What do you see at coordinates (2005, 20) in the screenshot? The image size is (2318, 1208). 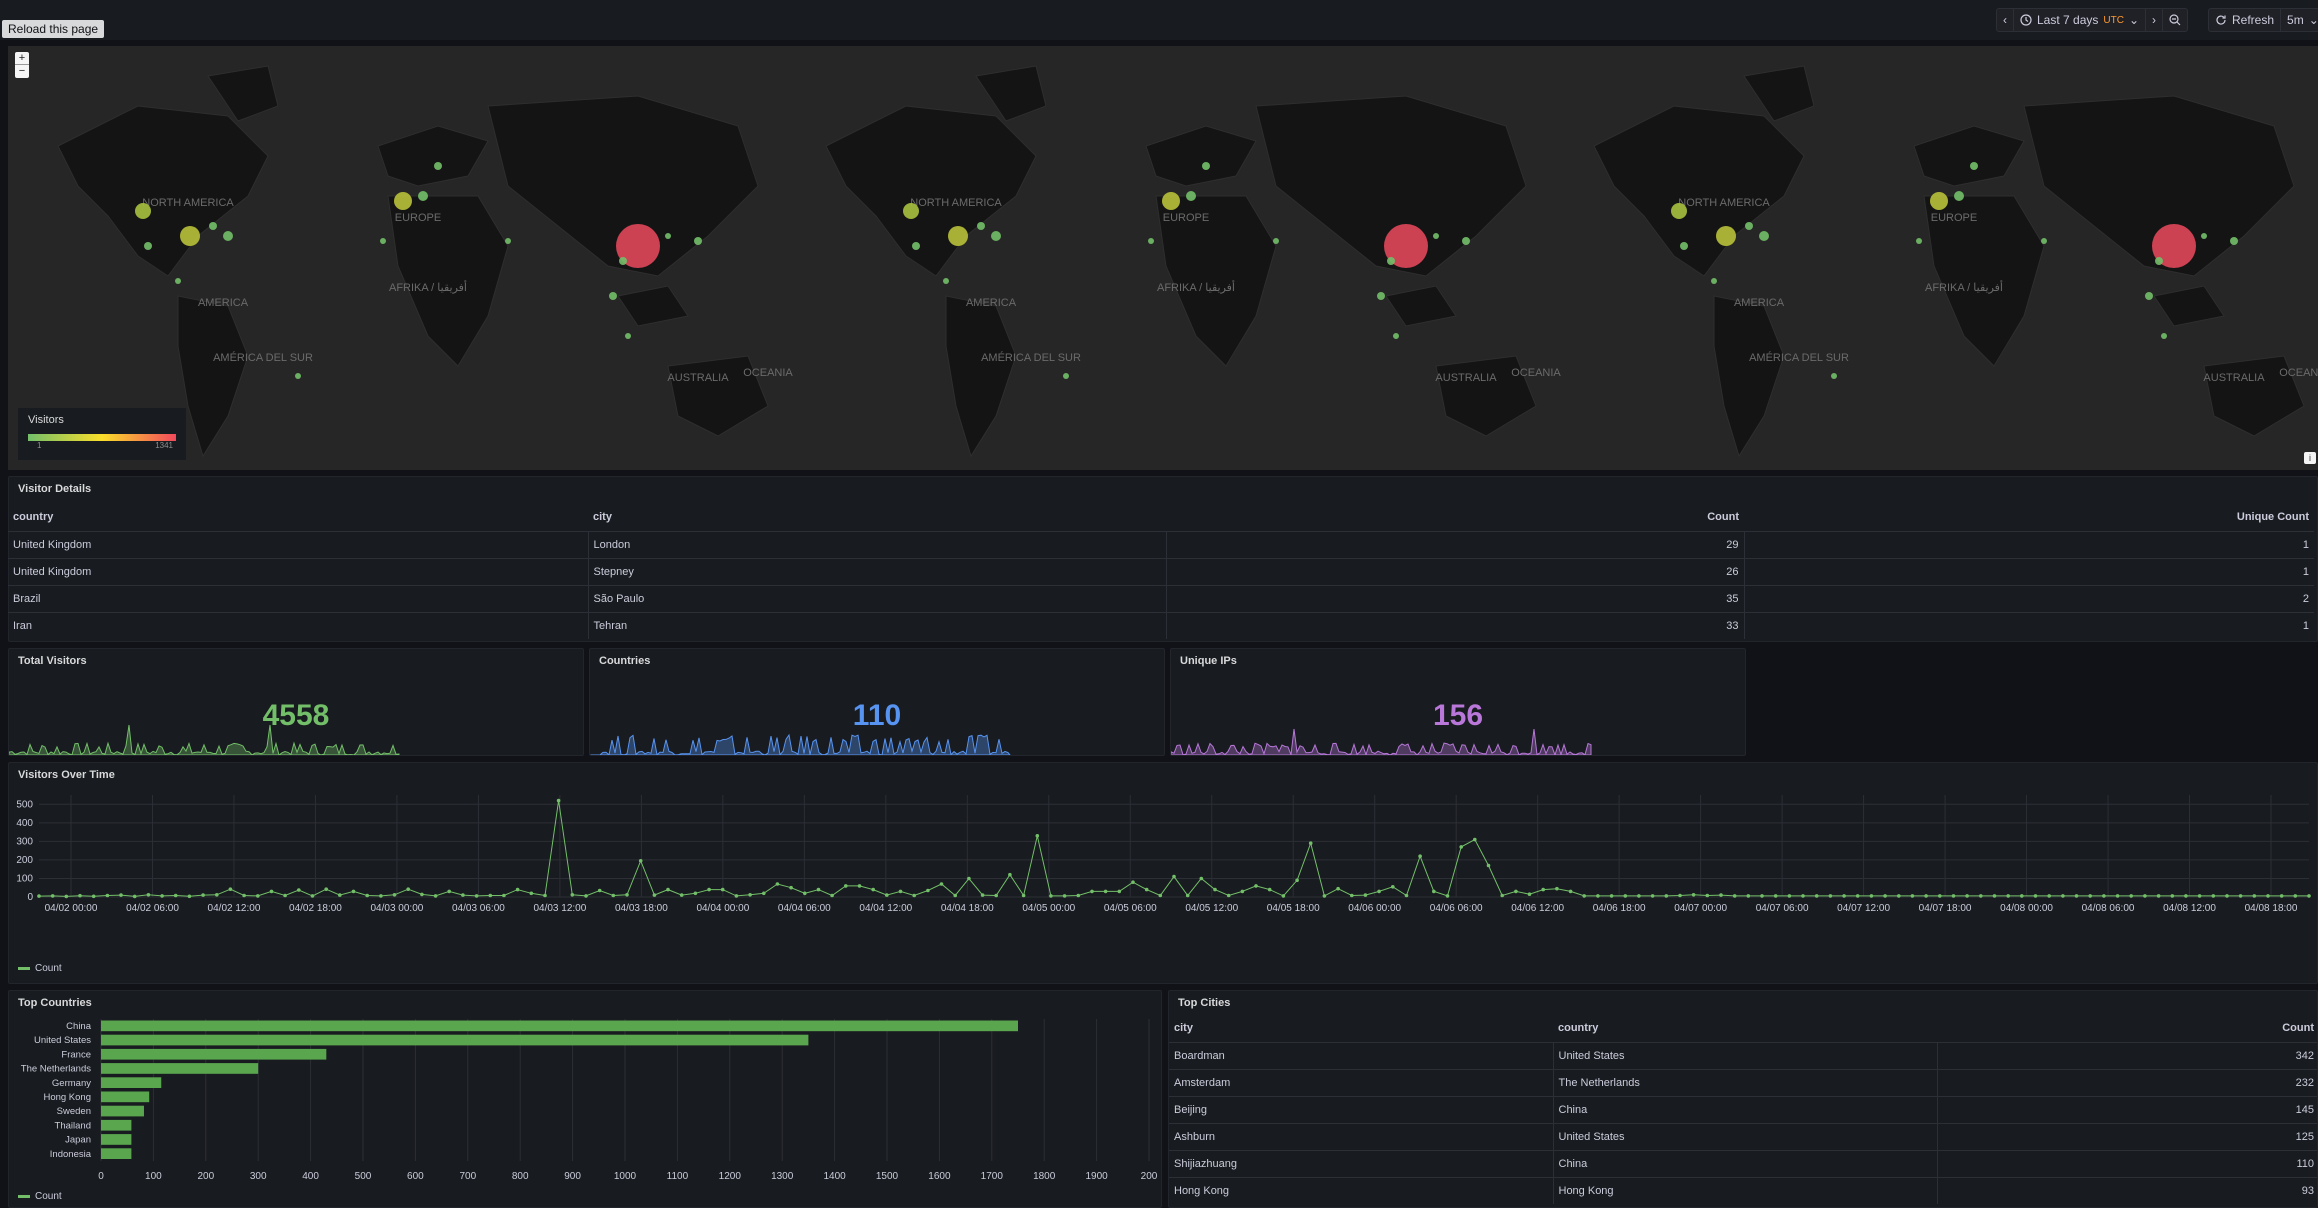 I see `time-back-button: ‹` at bounding box center [2005, 20].